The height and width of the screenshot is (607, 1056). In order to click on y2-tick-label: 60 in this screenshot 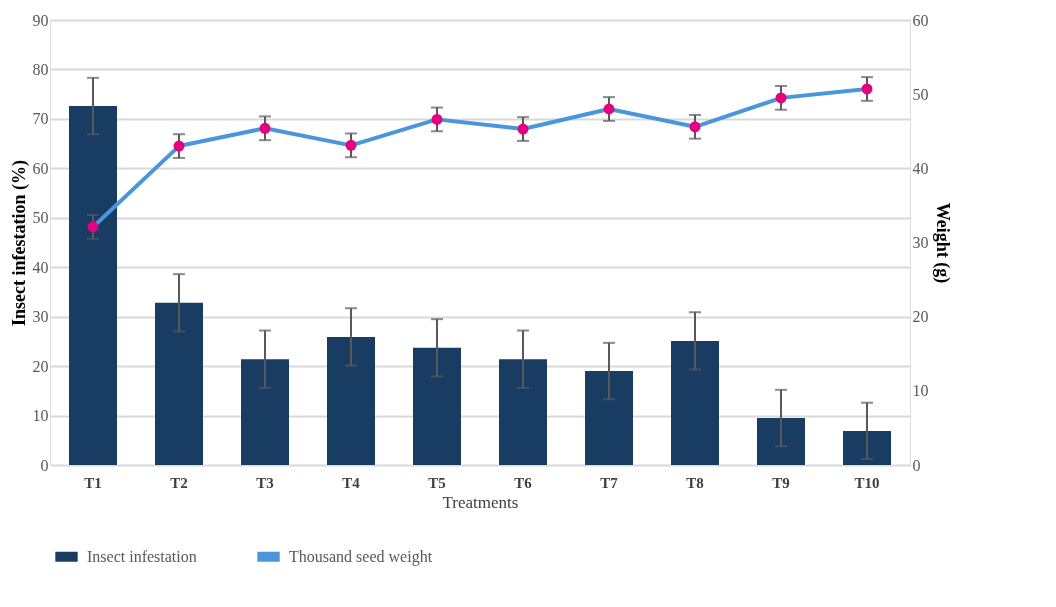, I will do `click(920, 20)`.